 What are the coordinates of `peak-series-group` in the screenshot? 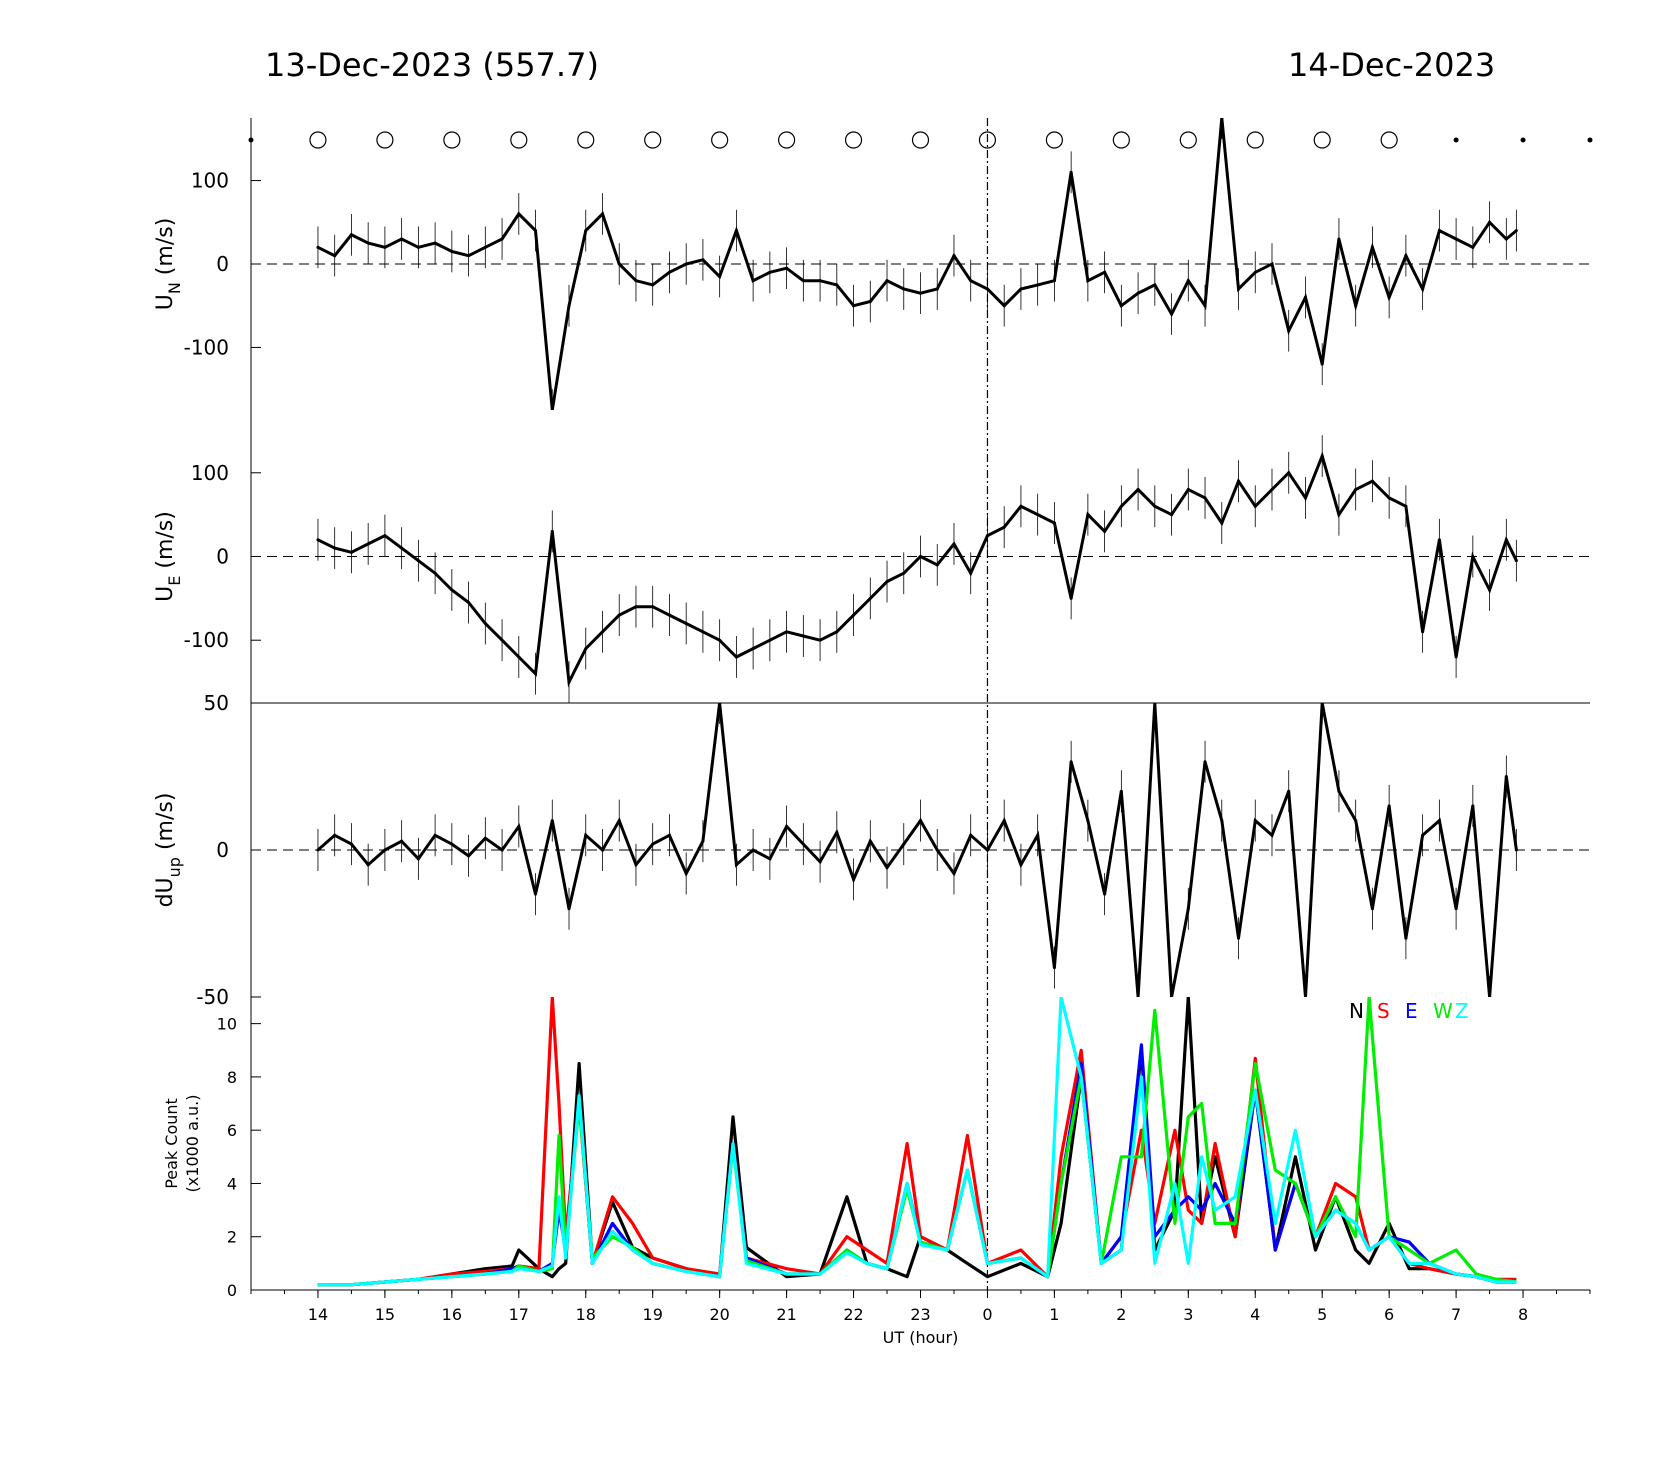 It's located at (917, 1142).